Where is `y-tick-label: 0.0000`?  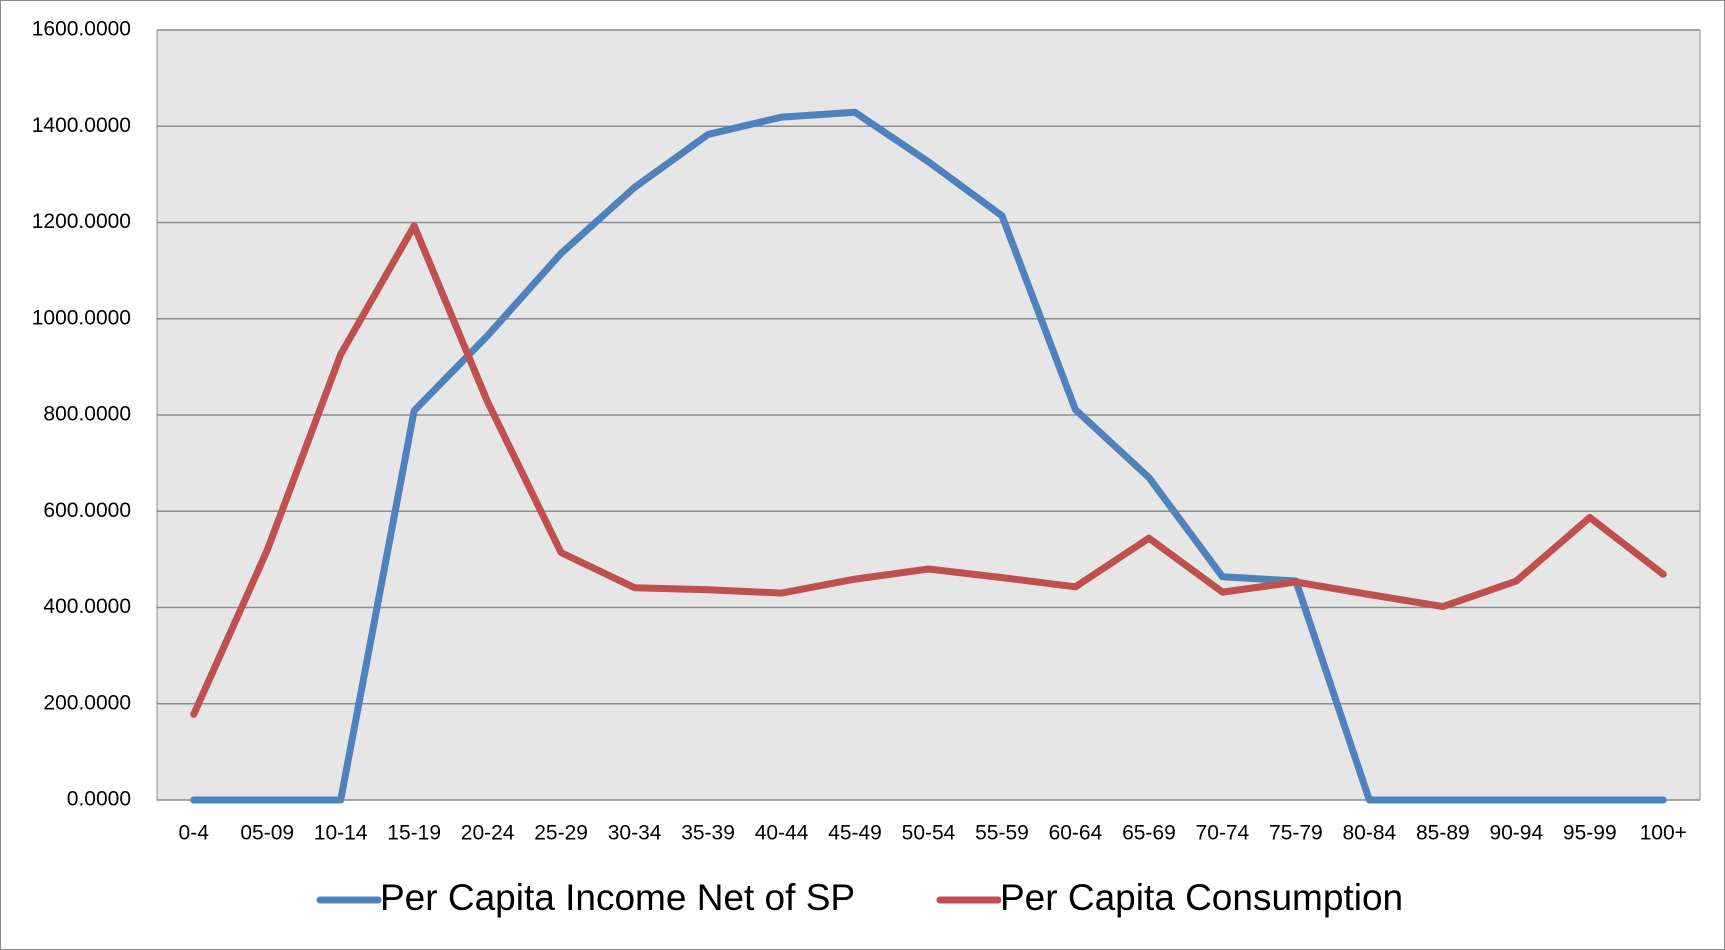 y-tick-label: 0.0000 is located at coordinates (99, 799).